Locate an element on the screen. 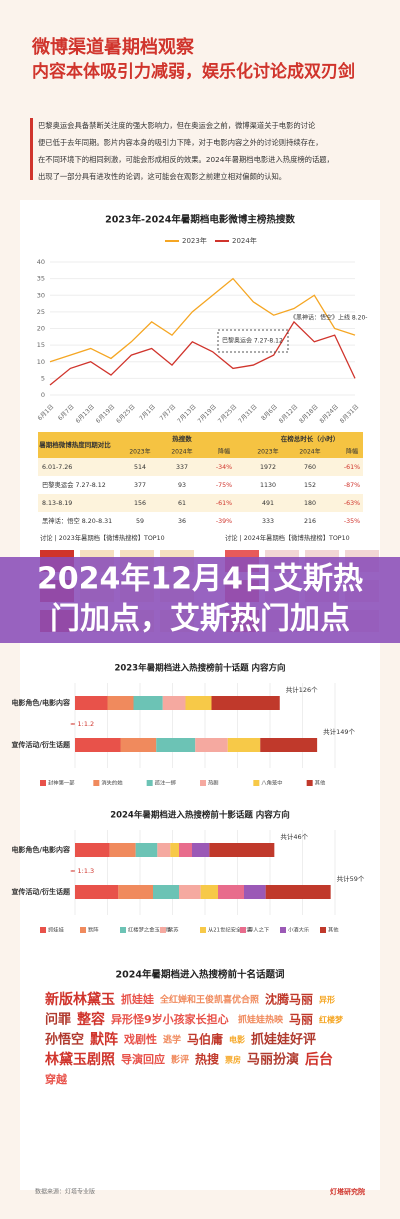  cloud-word: 导演回应 is located at coordinates (143, 1059).